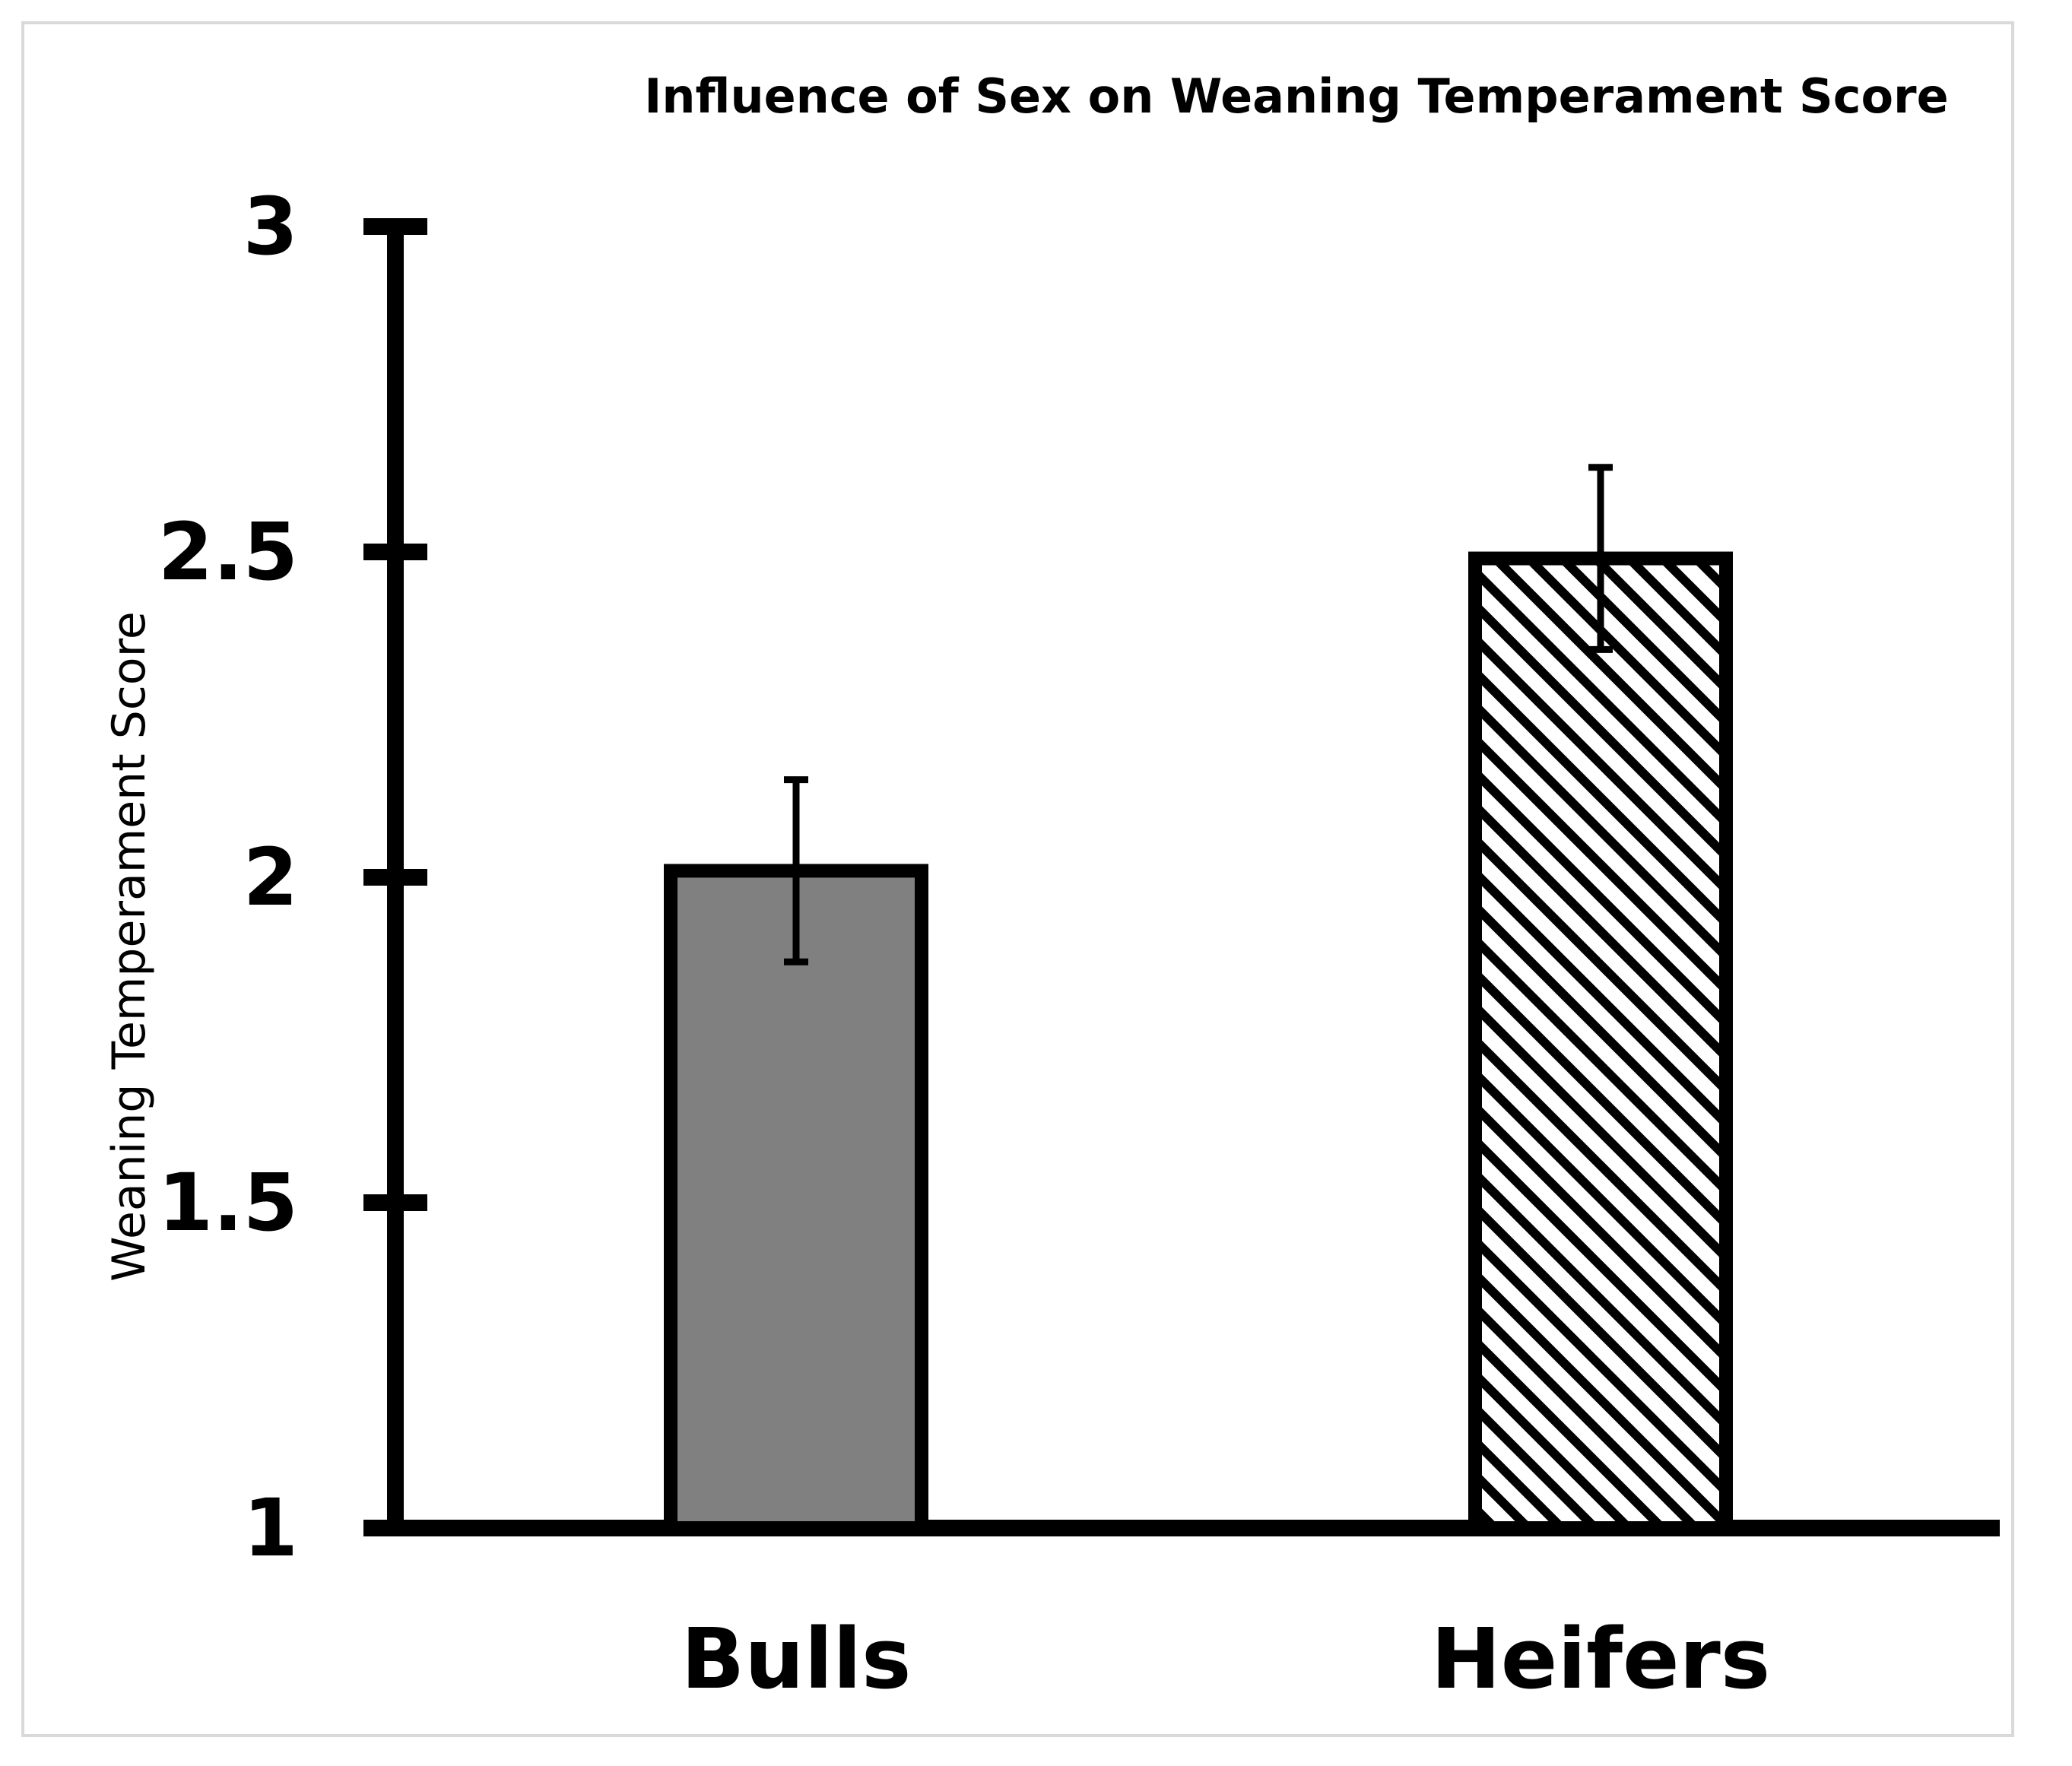 The width and height of the screenshot is (2072, 1766). Describe the element at coordinates (270, 226) in the screenshot. I see `y-tick-label: 3` at that location.